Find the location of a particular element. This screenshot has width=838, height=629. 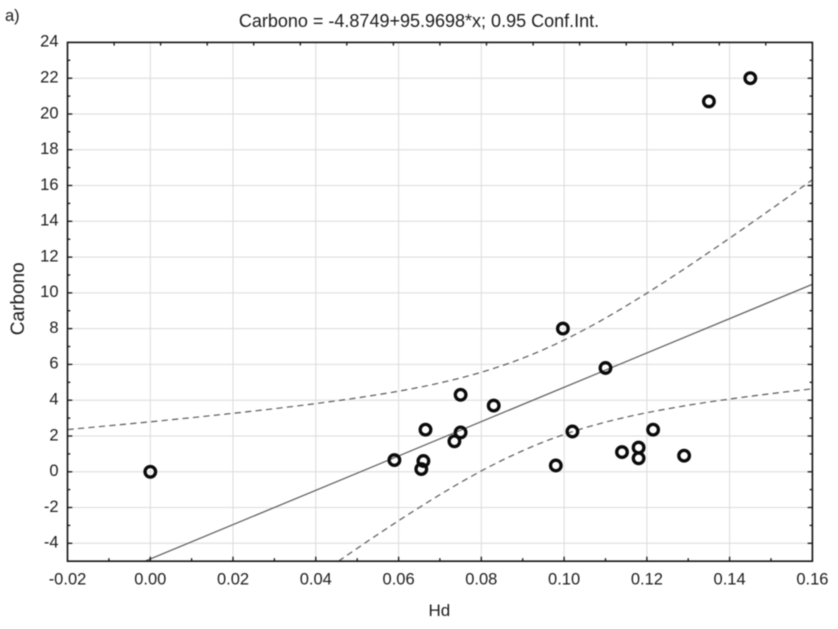

svg-text: 6 is located at coordinates (53, 364).